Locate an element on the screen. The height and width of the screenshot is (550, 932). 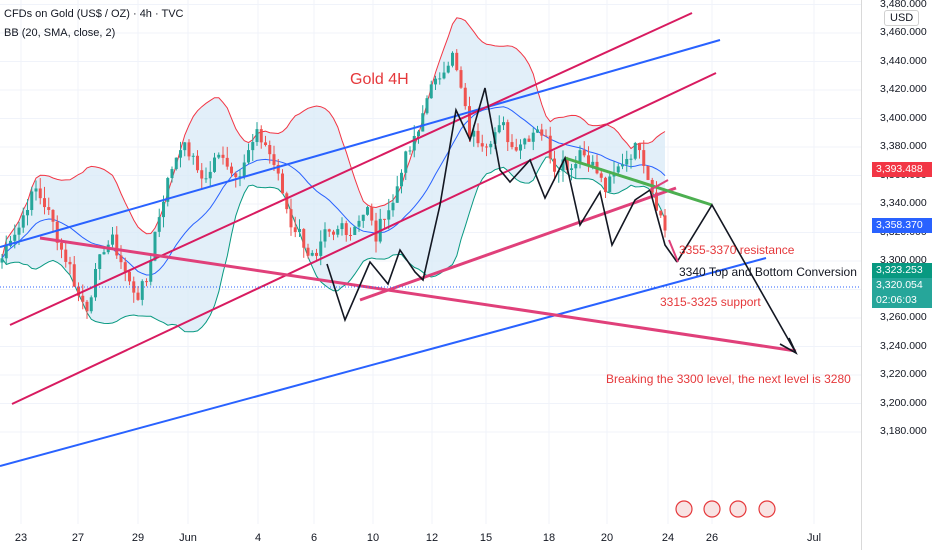
x-axis: 232729Jun4610121518202426Jul3 is located at coordinates (447, 538).